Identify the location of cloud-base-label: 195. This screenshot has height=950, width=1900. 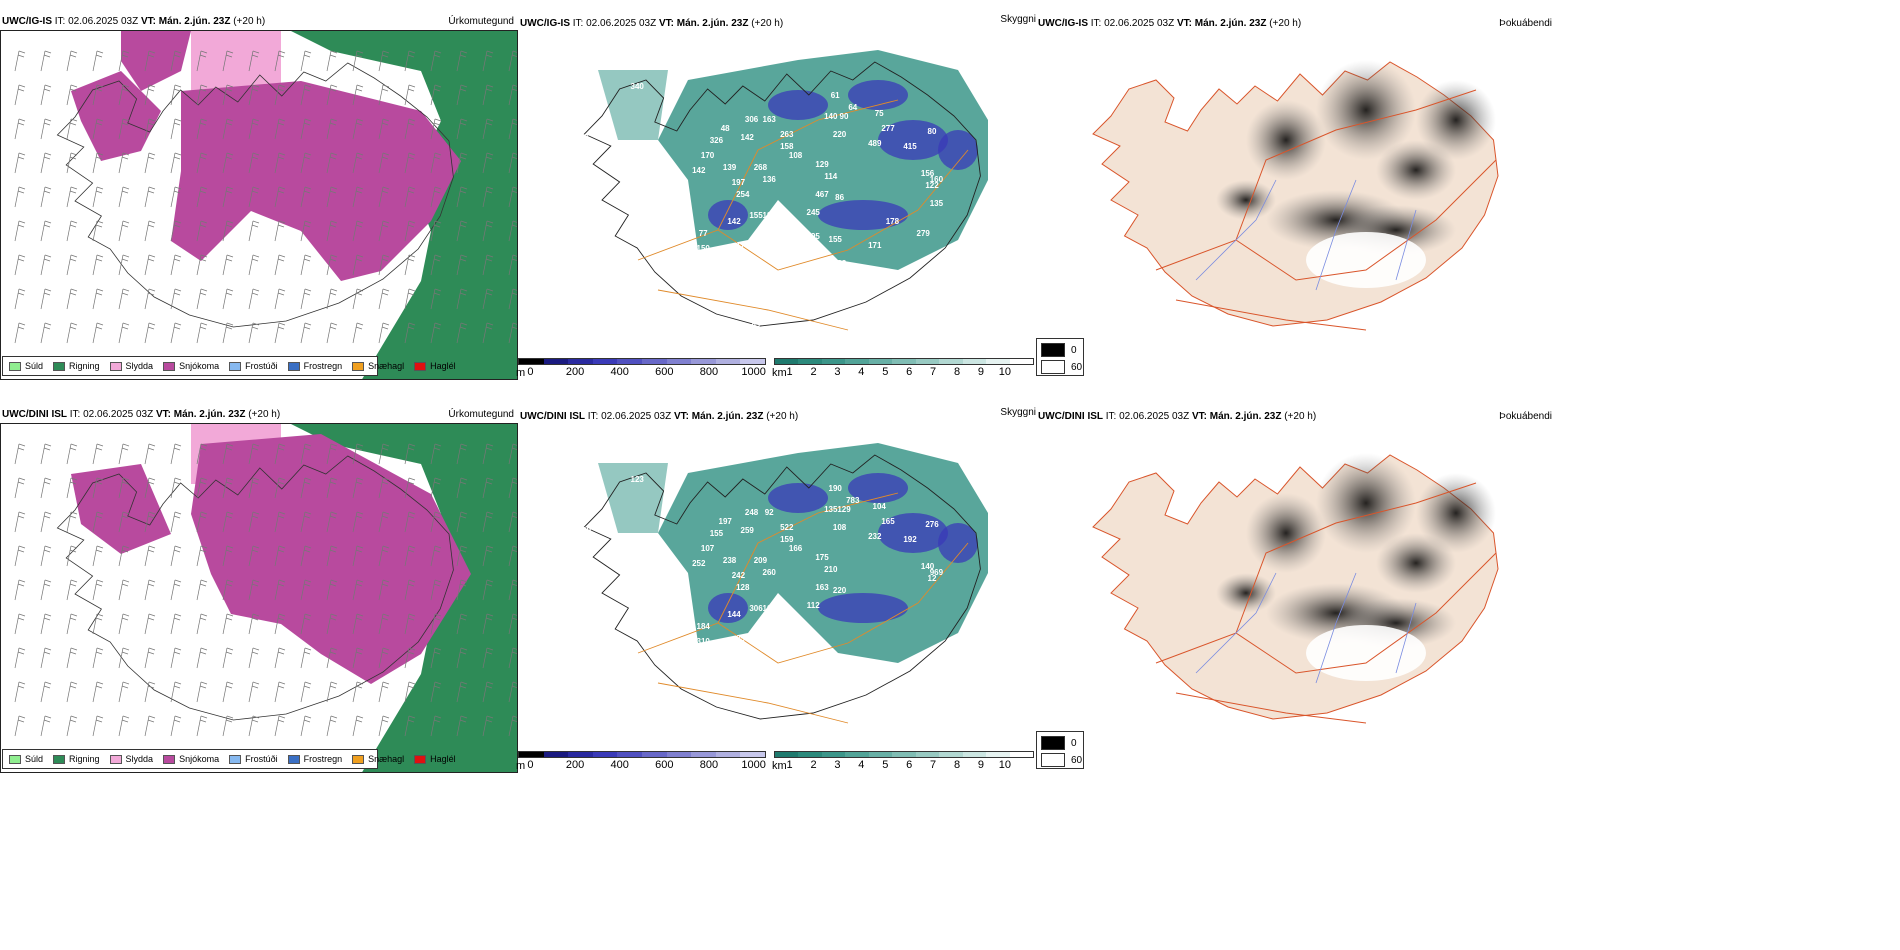
(814, 236).